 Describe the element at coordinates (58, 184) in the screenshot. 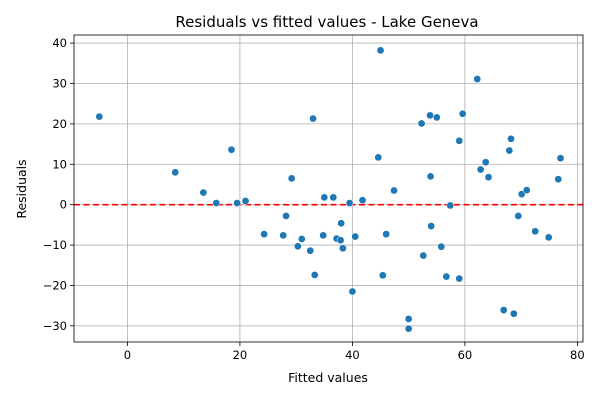

I see `y-axis-ticks: −30 −20 −10 0 10 20 30 40` at that location.